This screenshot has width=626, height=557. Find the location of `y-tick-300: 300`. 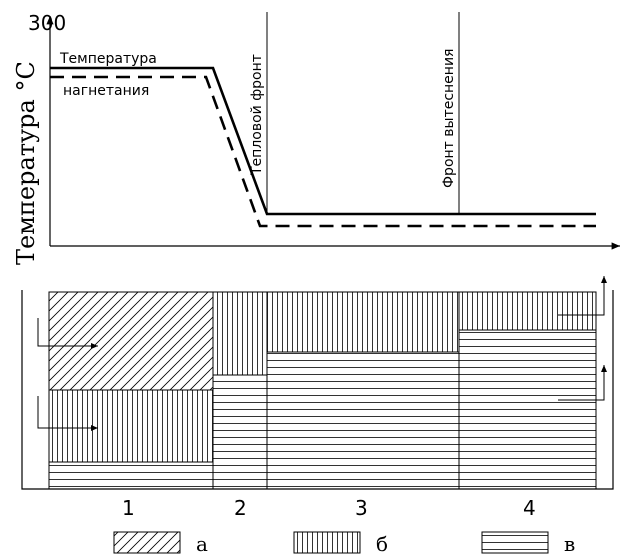

y-tick-300: 300 is located at coordinates (47, 23).